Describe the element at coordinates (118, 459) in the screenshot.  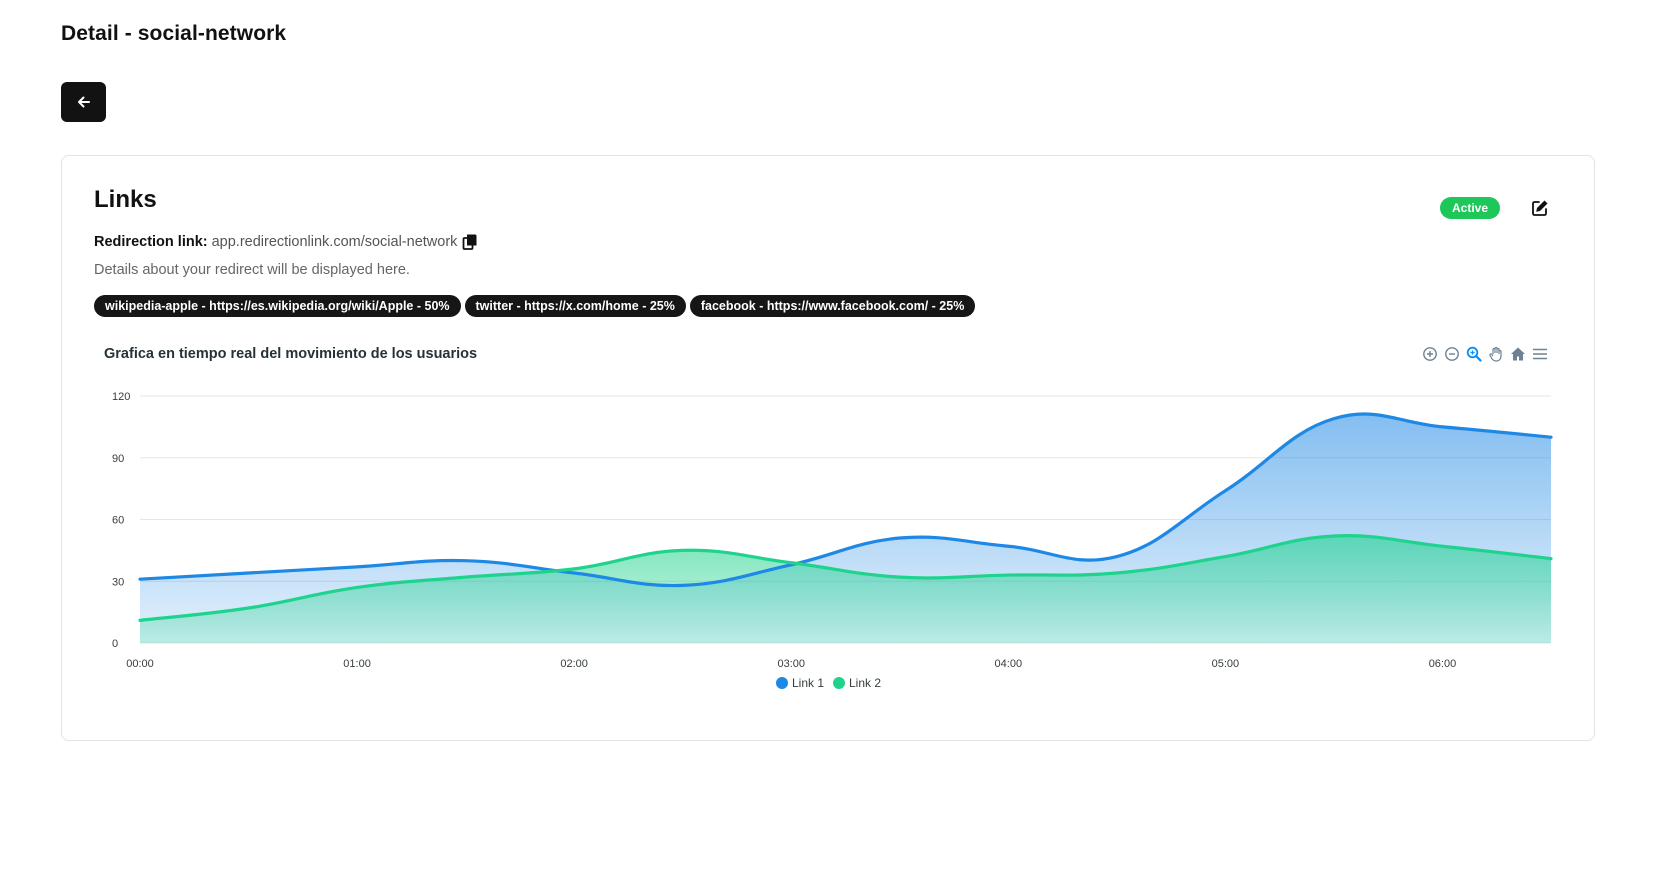
I see `y-tick-label: 90` at that location.